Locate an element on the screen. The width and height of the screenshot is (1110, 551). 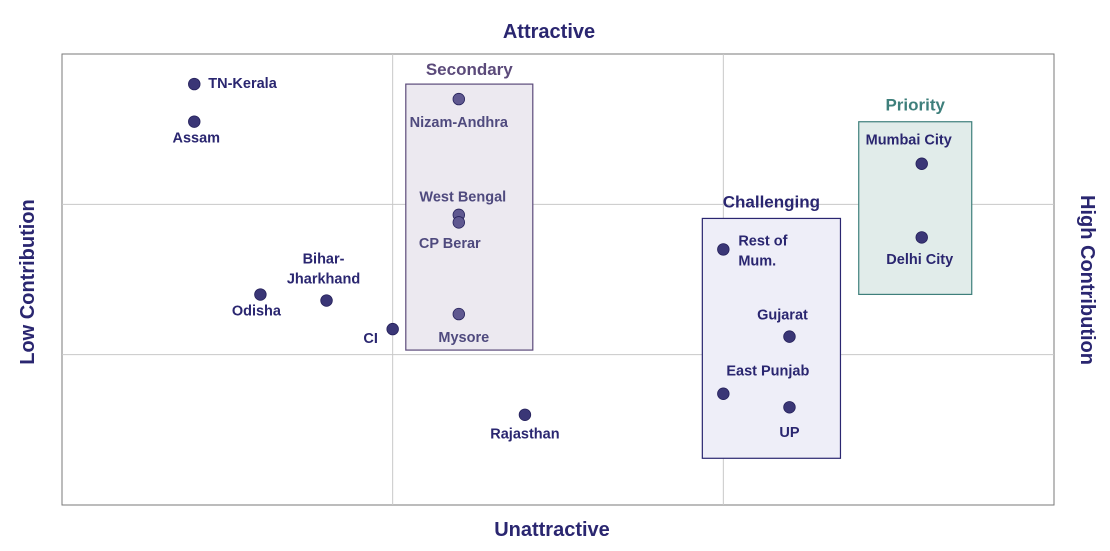
top-axis-label: Attractive is located at coordinates (549, 32).